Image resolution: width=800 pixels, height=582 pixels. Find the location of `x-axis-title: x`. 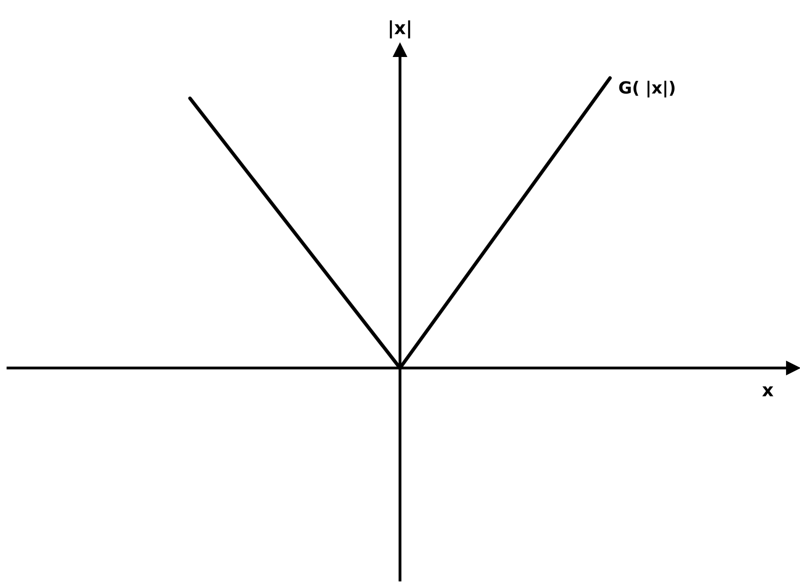

x-axis-title: x is located at coordinates (768, 391).